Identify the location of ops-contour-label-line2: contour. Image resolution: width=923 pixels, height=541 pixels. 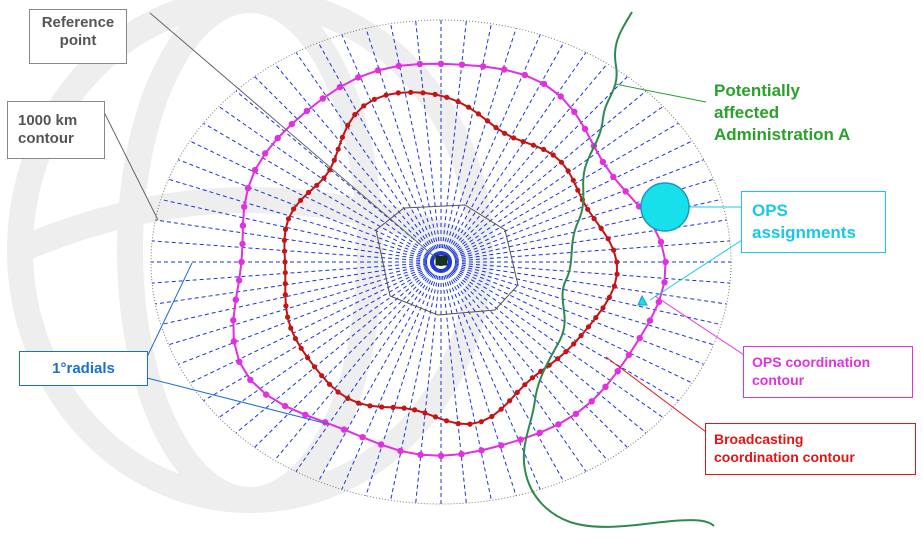
(778, 380).